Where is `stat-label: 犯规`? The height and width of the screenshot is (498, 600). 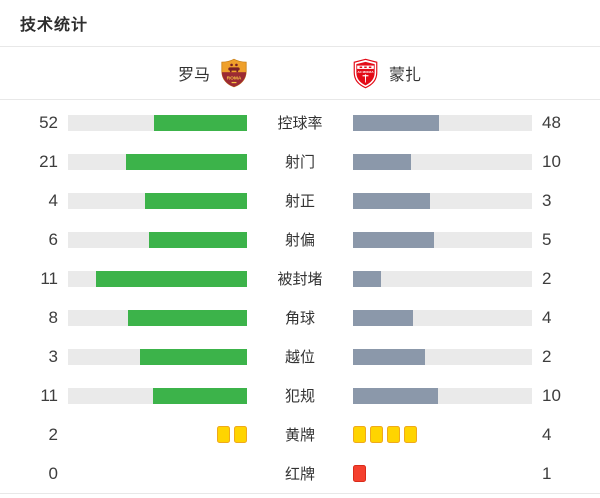 stat-label: 犯规 is located at coordinates (299, 396).